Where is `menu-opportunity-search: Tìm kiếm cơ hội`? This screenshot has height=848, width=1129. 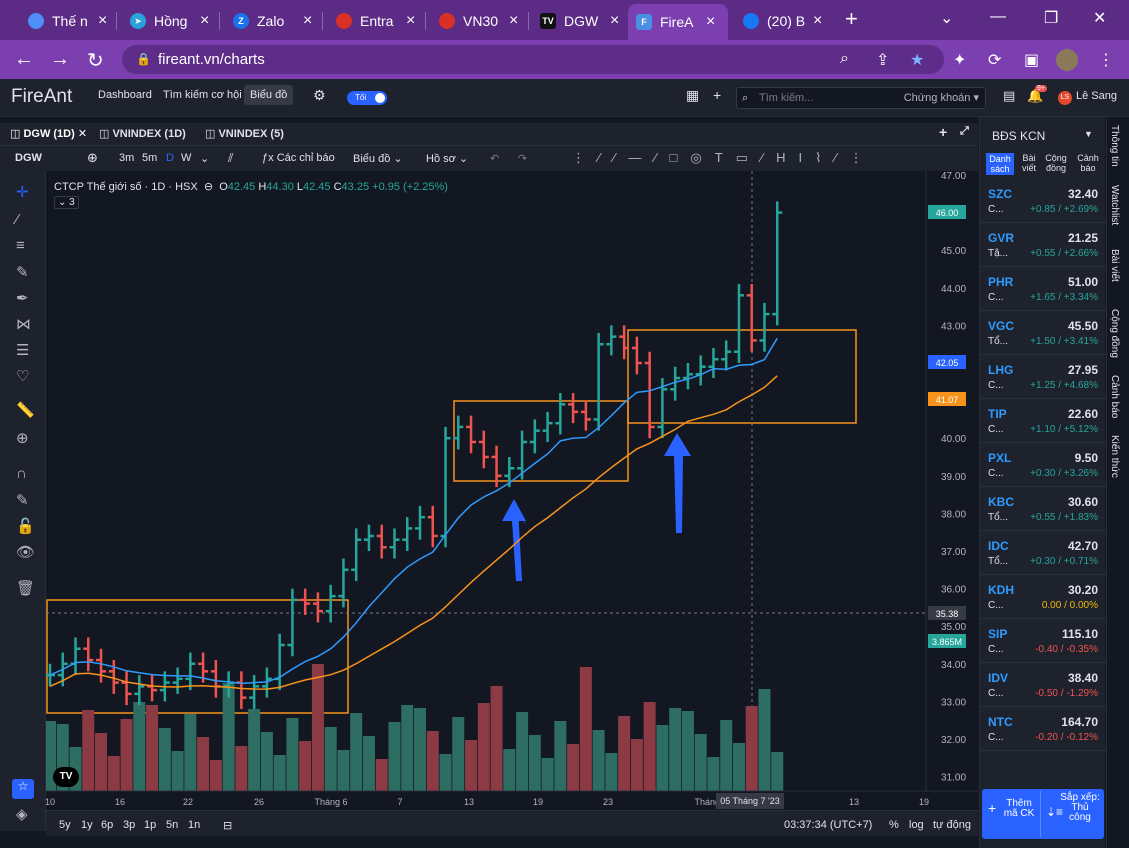
menu-opportunity-search: Tìm kiếm cơ hội is located at coordinates (202, 95).